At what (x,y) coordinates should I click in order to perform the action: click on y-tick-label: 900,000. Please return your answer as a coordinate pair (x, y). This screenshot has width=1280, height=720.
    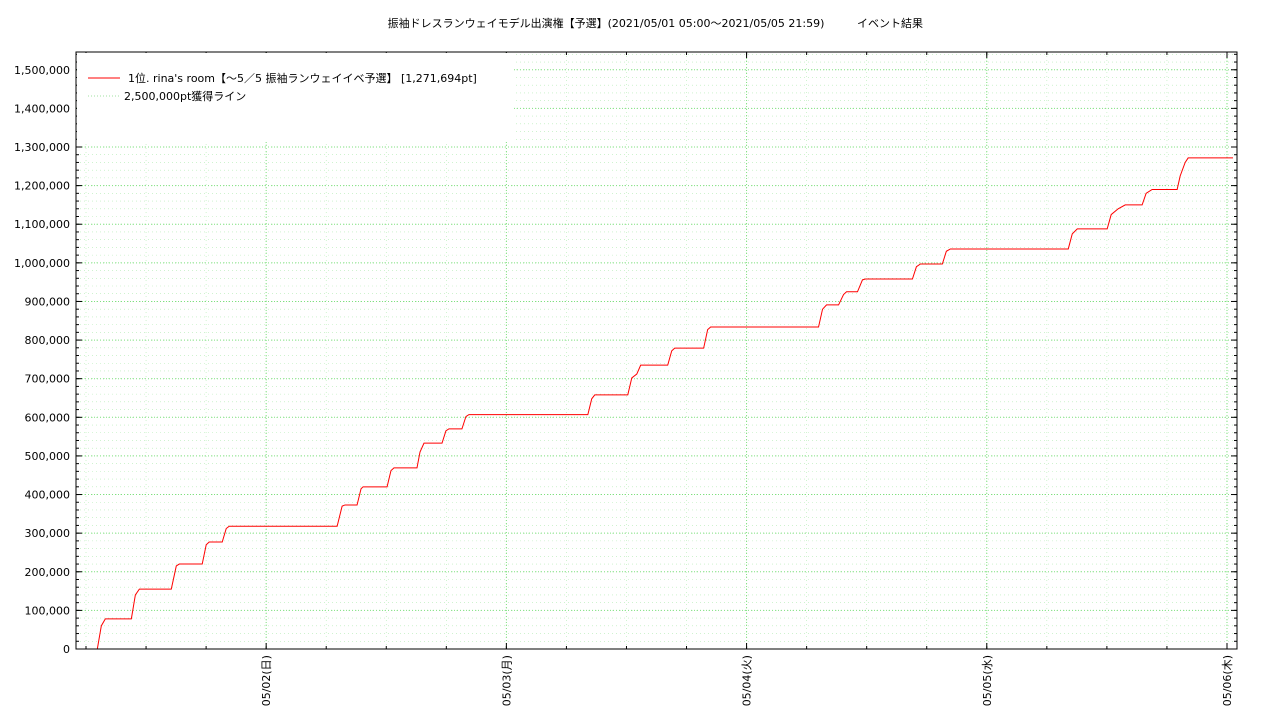
    Looking at the image, I should click on (48, 301).